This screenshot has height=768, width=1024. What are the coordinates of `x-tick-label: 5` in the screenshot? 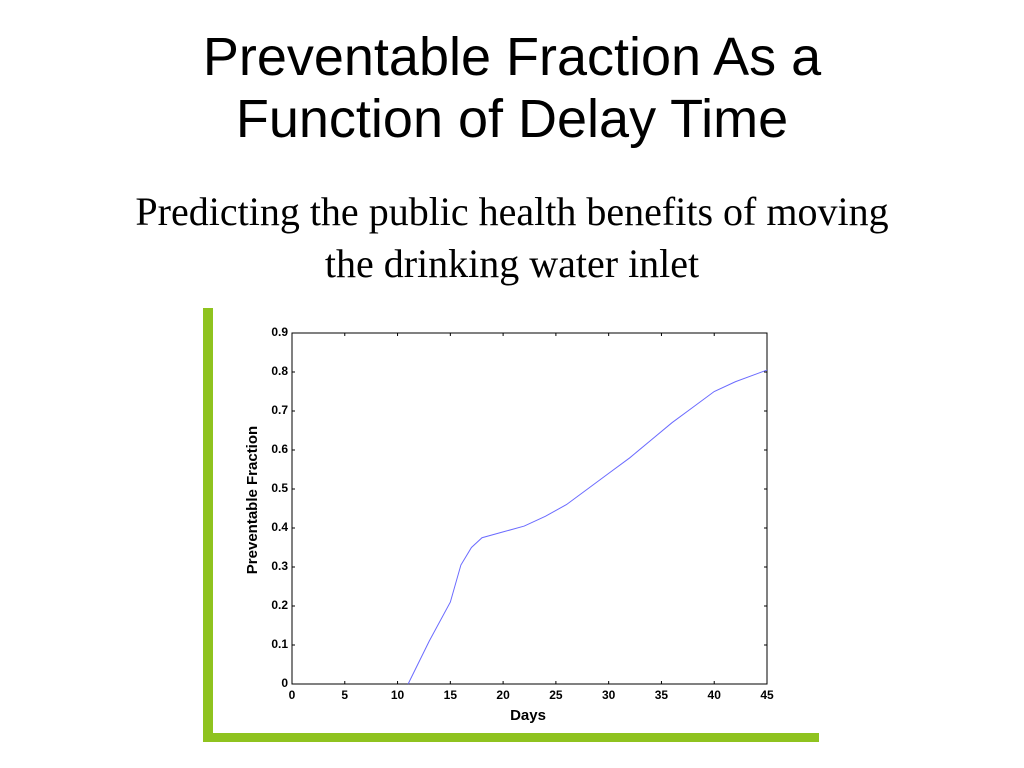 It's located at (344, 695).